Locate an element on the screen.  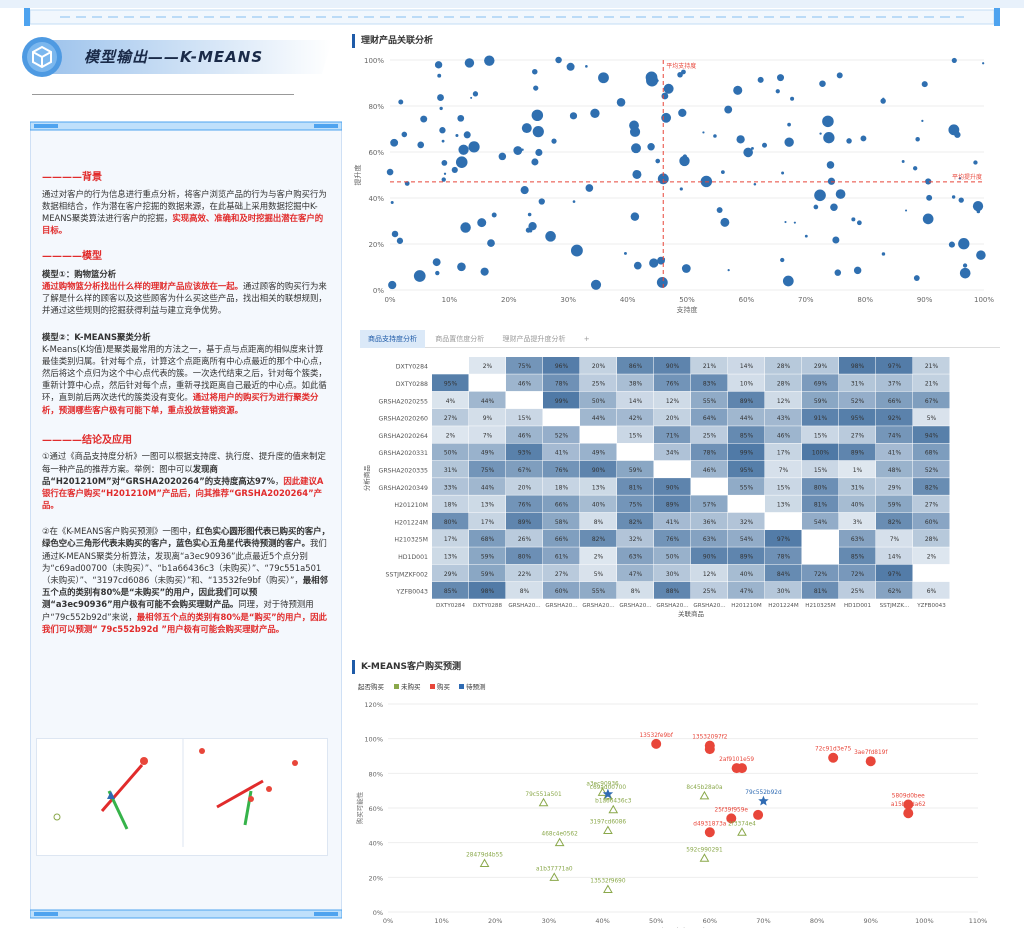
point-label: 592c990291 is located at coordinates (704, 850).